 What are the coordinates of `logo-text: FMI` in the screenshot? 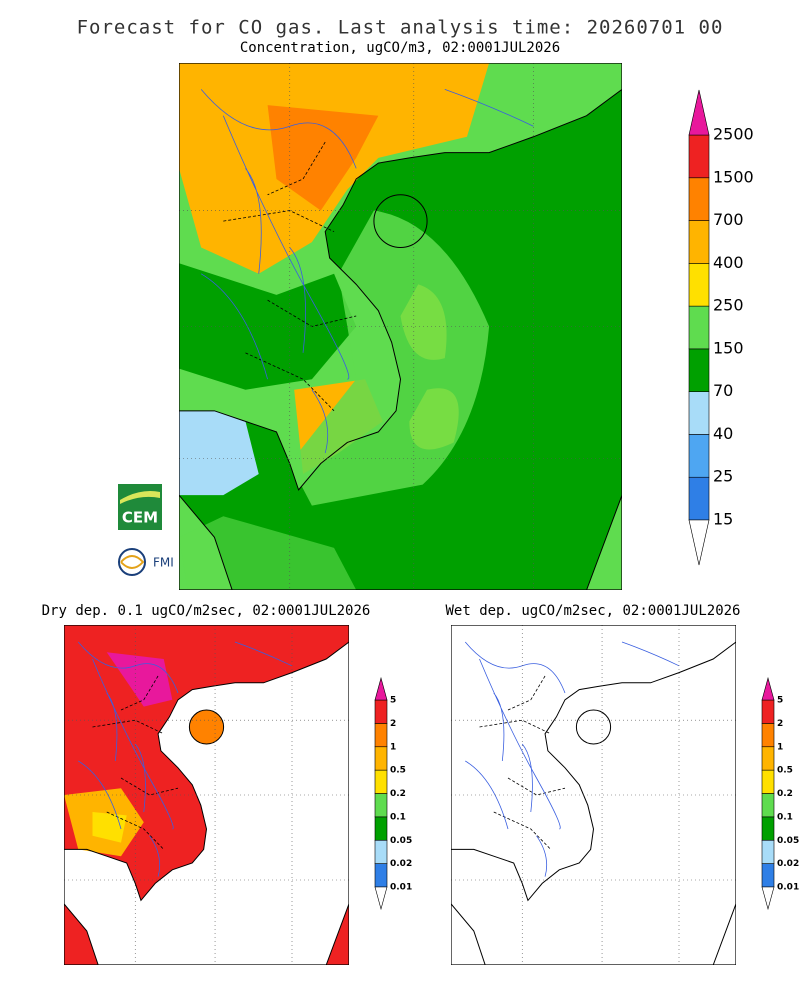 It's located at (163, 563).